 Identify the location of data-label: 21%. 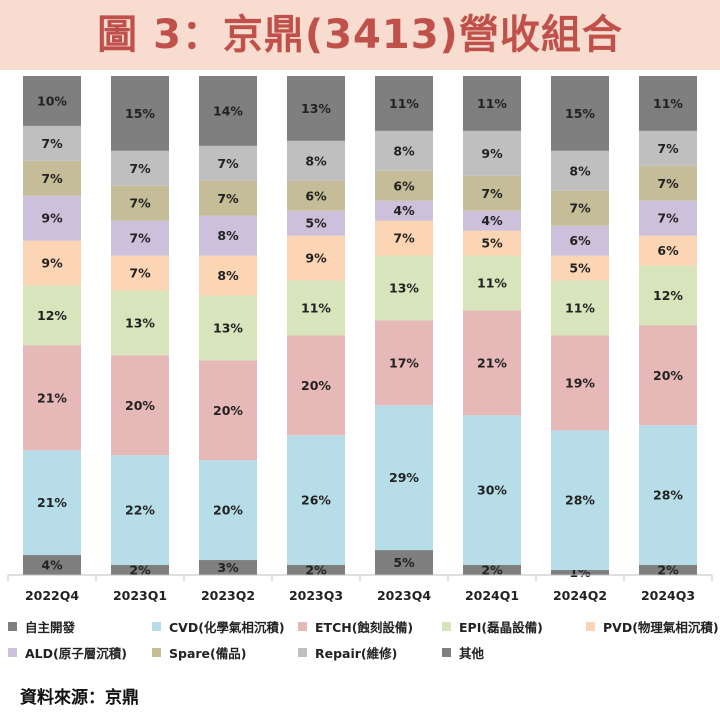
(492, 362).